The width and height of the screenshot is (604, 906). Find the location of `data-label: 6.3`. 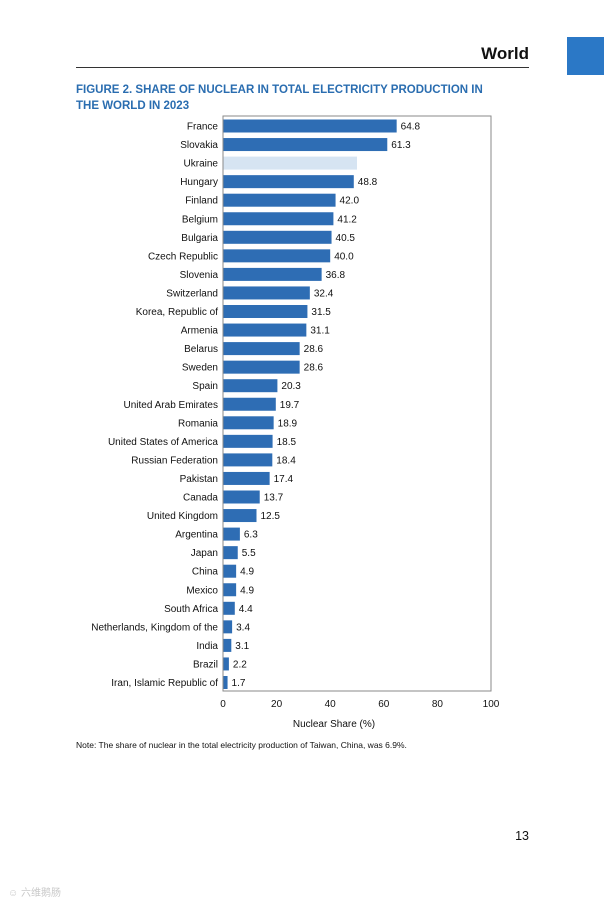

data-label: 6.3 is located at coordinates (251, 535).